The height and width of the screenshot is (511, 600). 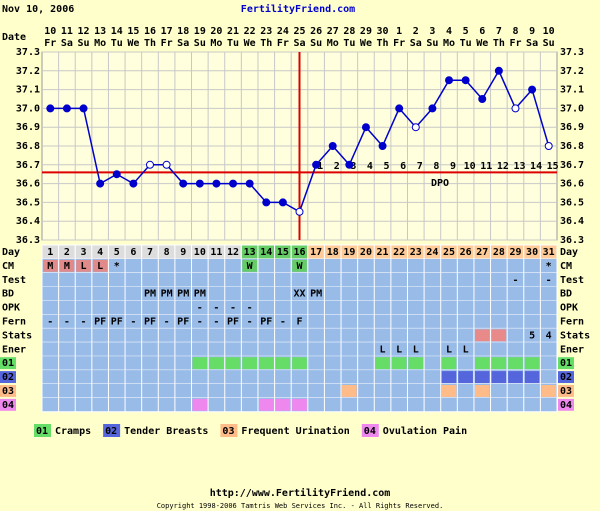 I want to click on row-label: CM, so click(x=8, y=266).